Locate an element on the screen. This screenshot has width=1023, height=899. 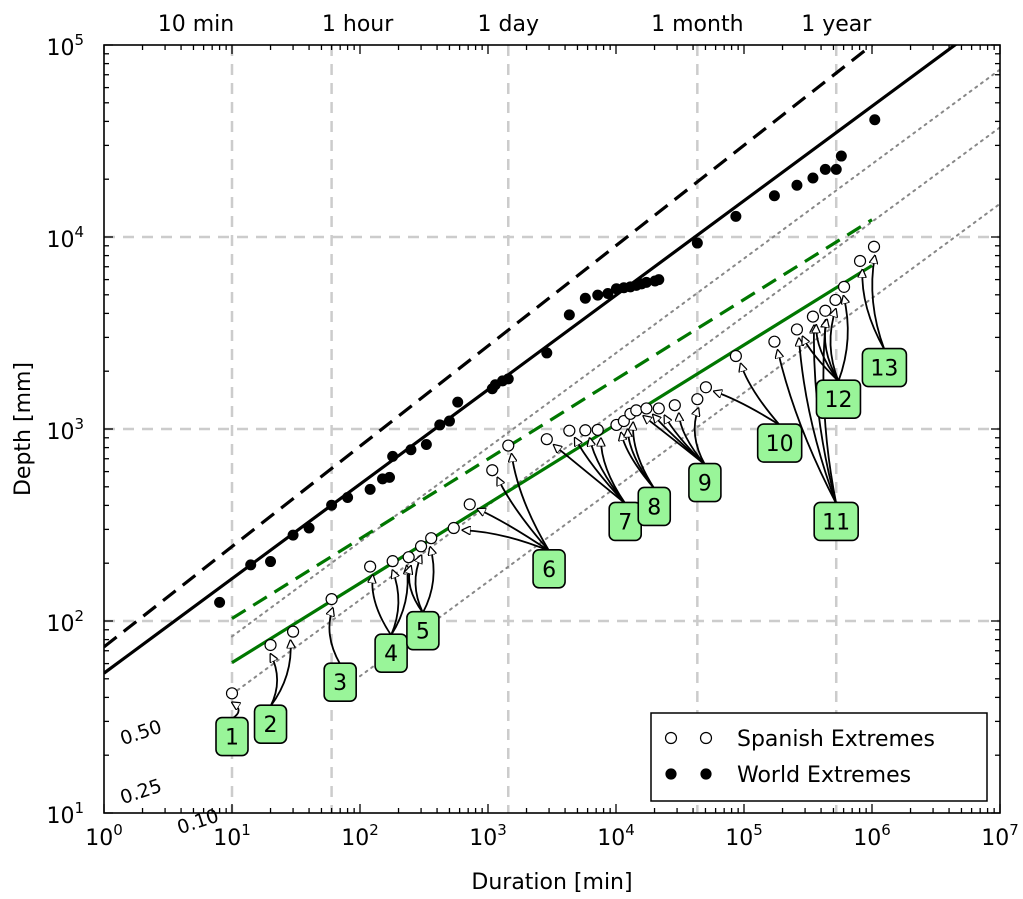
y-axis-label: Depth [mm] is located at coordinates (23, 429).